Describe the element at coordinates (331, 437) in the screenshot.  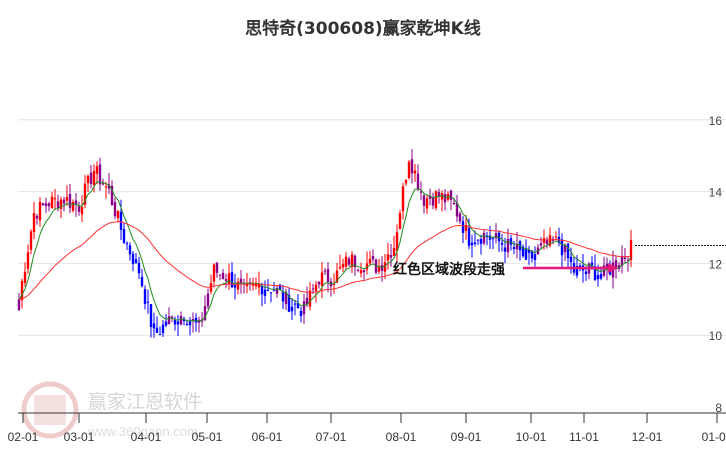
I see `x-tick-label: 07-01` at that location.